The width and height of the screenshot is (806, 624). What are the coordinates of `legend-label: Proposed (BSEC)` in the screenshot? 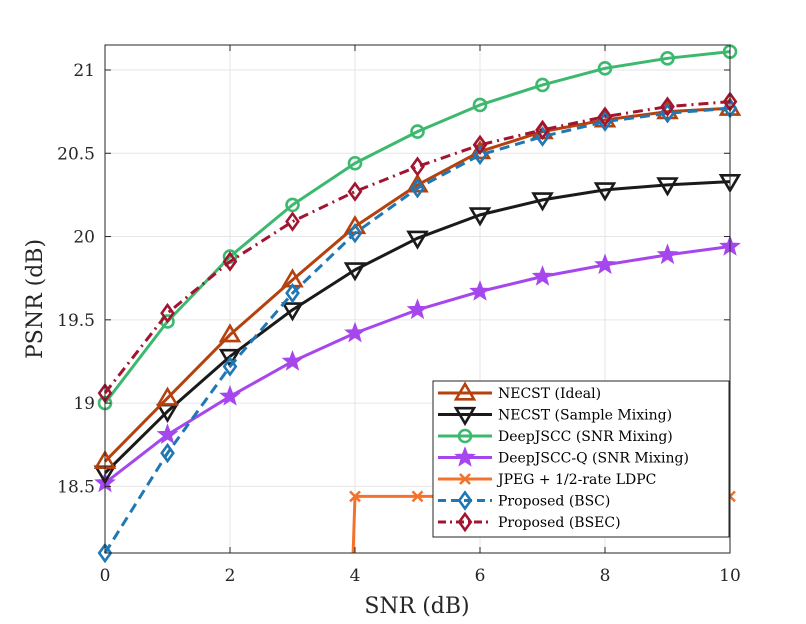 It's located at (559, 523).